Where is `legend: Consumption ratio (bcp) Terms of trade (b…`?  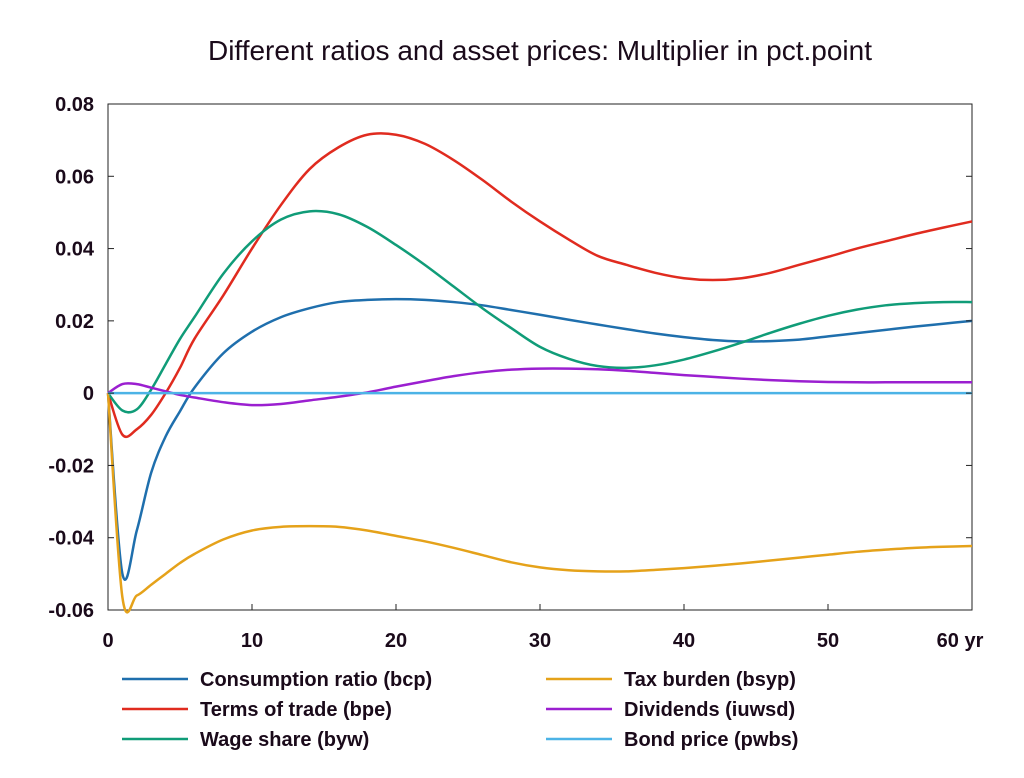 legend: Consumption ratio (bcp) Terms of trade (b… is located at coordinates (460, 710).